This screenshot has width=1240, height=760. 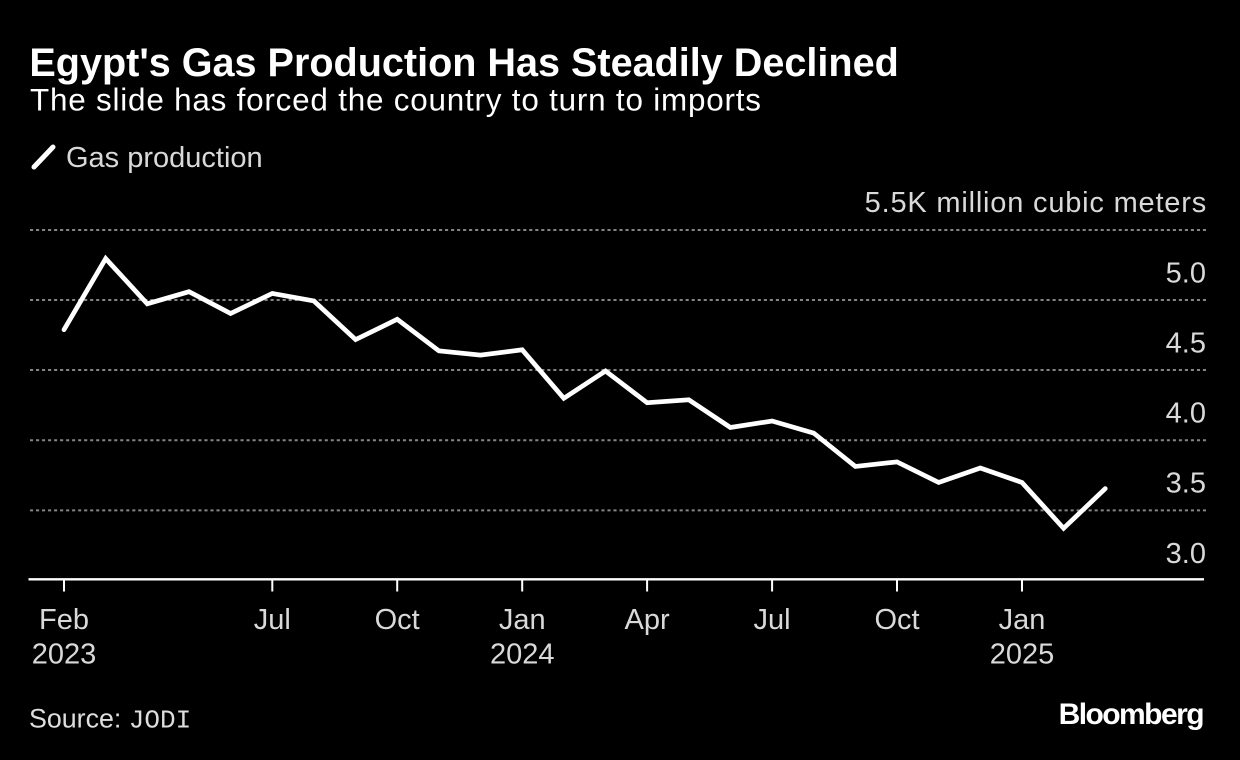 What do you see at coordinates (522, 655) in the screenshot?
I see `svg-text: 2024` at bounding box center [522, 655].